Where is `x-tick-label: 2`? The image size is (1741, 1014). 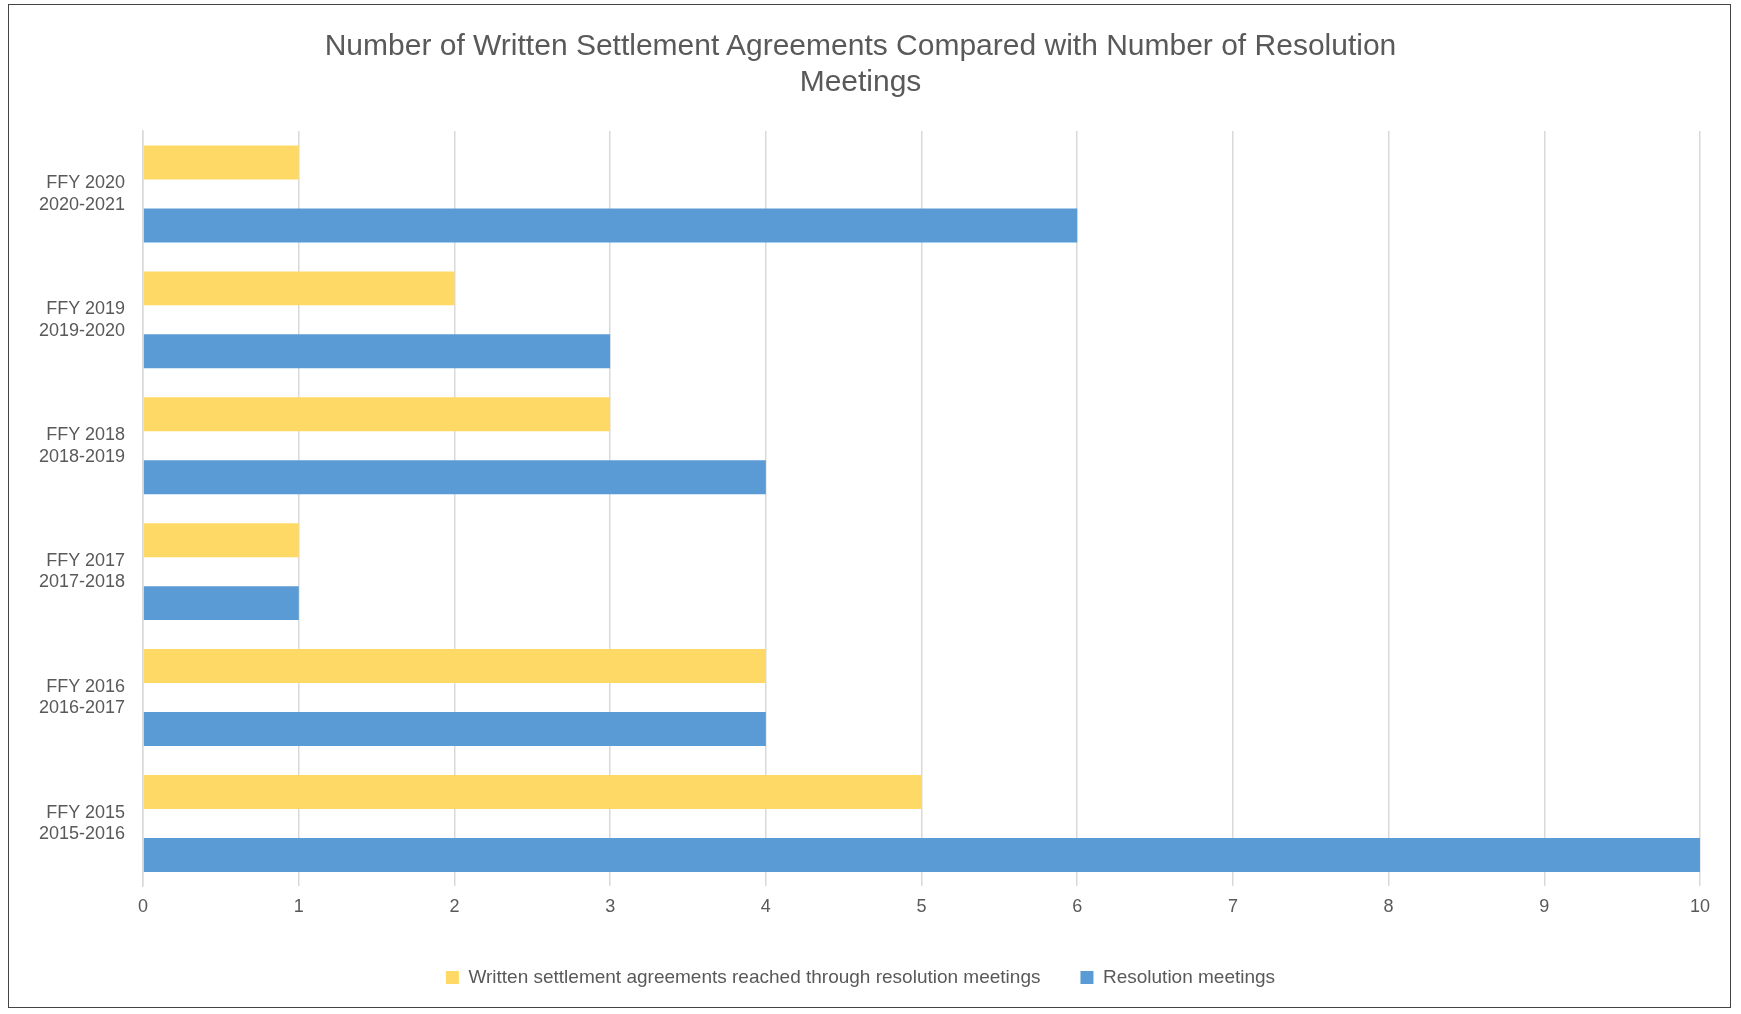 x-tick-label: 2 is located at coordinates (454, 906).